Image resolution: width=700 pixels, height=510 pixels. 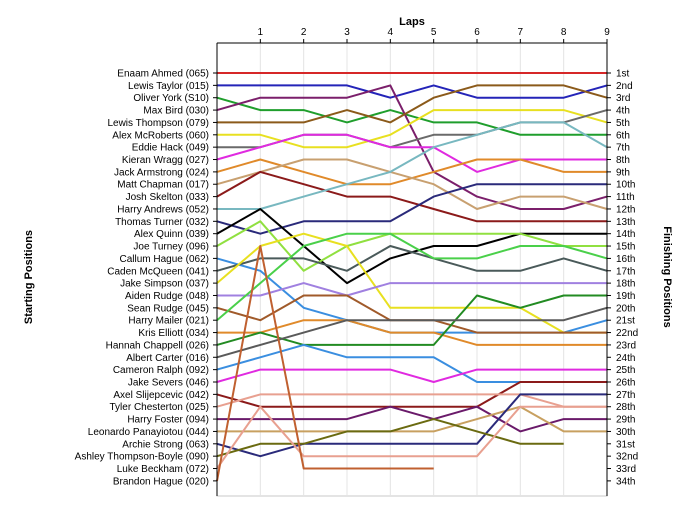 What do you see at coordinates (625, 271) in the screenshot?
I see `finishing-position-label: 17th` at bounding box center [625, 271].